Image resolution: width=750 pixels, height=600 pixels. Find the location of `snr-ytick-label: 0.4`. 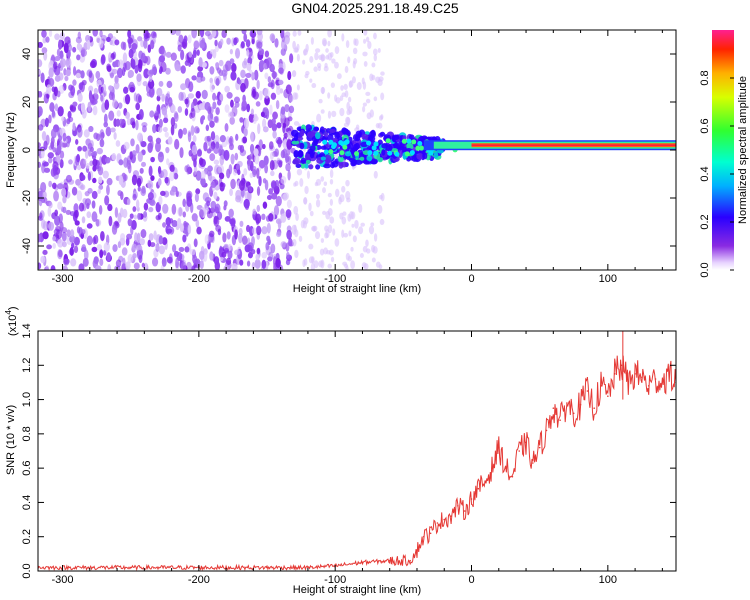

snr-ytick-label: 0.4 is located at coordinates (27, 502).